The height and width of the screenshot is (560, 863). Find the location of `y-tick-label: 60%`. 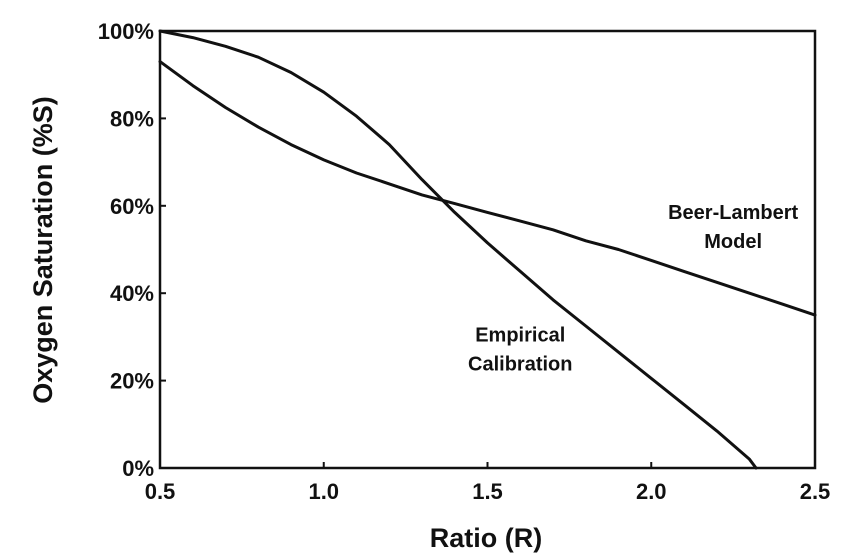

y-tick-label: 60% is located at coordinates (132, 206).